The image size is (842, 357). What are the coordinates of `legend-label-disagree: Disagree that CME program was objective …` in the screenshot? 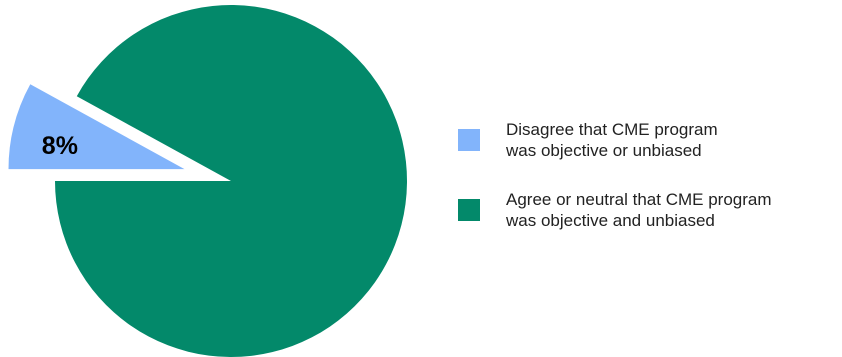 It's located at (612, 140).